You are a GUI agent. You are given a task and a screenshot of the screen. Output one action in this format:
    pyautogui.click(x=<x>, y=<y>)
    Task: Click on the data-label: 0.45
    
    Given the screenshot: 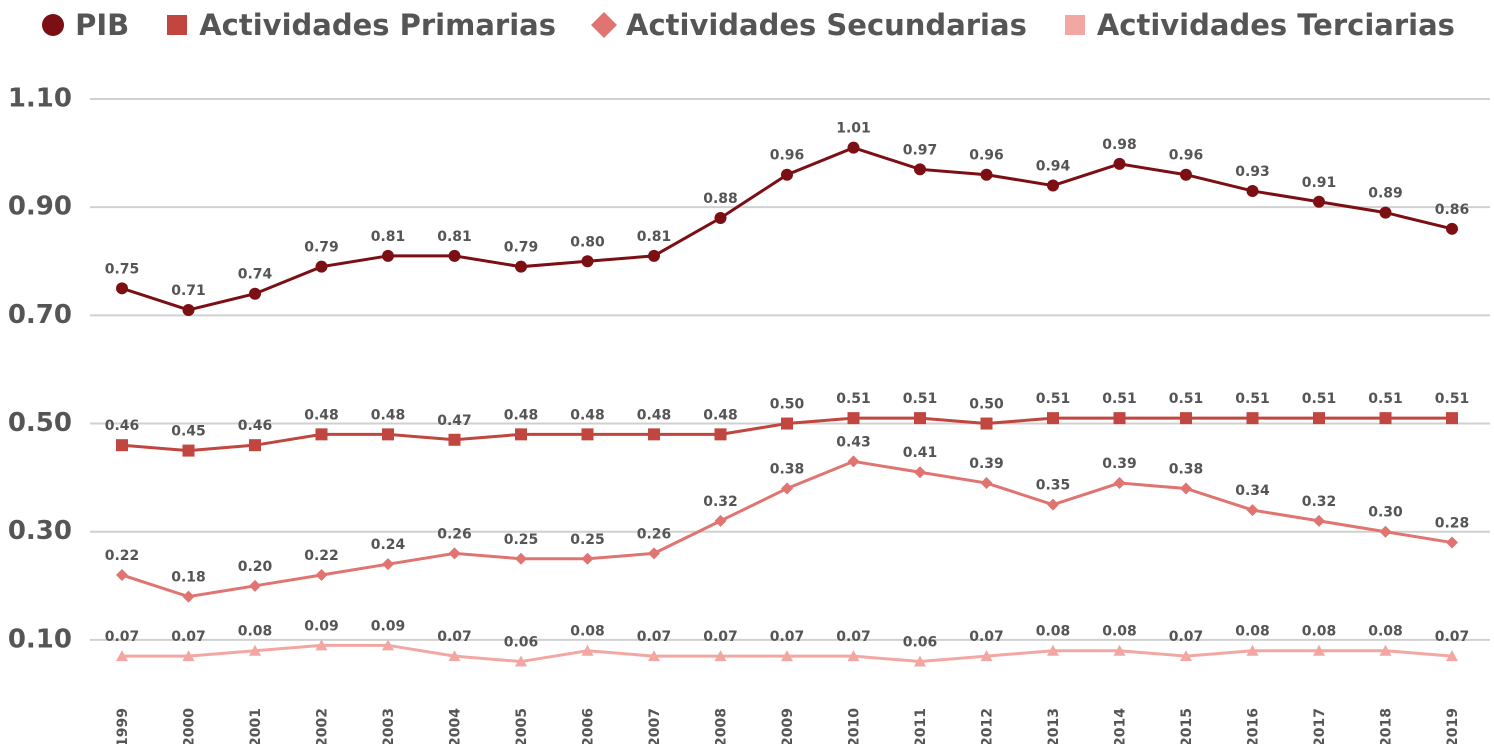 What is the action you would take?
    pyautogui.click(x=188, y=432)
    